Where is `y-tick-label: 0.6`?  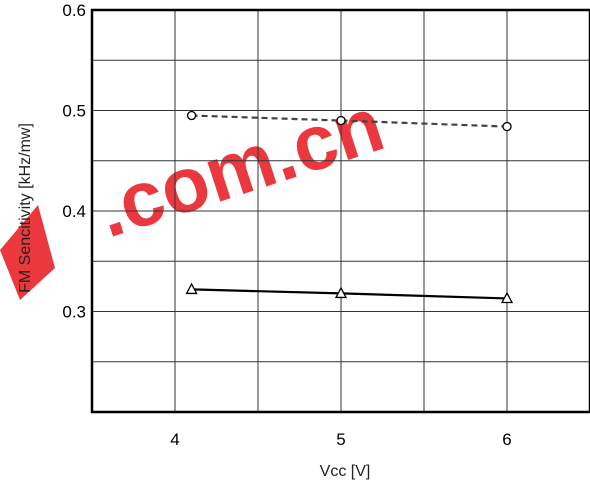
y-tick-label: 0.6 is located at coordinates (74, 10).